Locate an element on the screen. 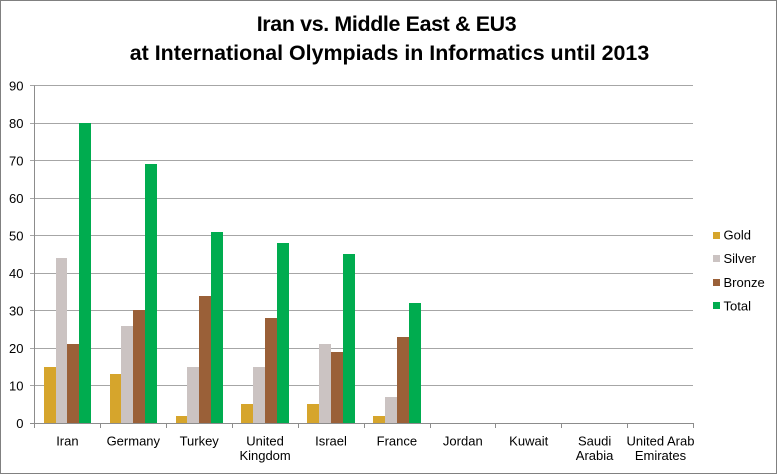 This screenshot has width=777, height=474. svg-text: Kuwait is located at coordinates (528, 441).